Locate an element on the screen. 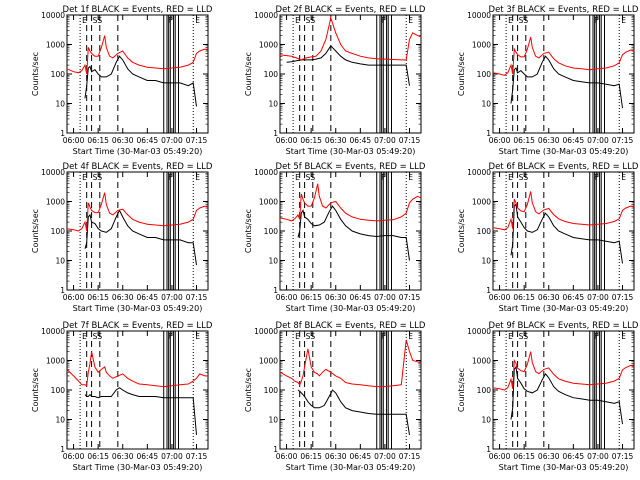 The height and width of the screenshot is (480, 640). chart-title: Det 1f BLACK = Events, RED = LLD is located at coordinates (138, 10).